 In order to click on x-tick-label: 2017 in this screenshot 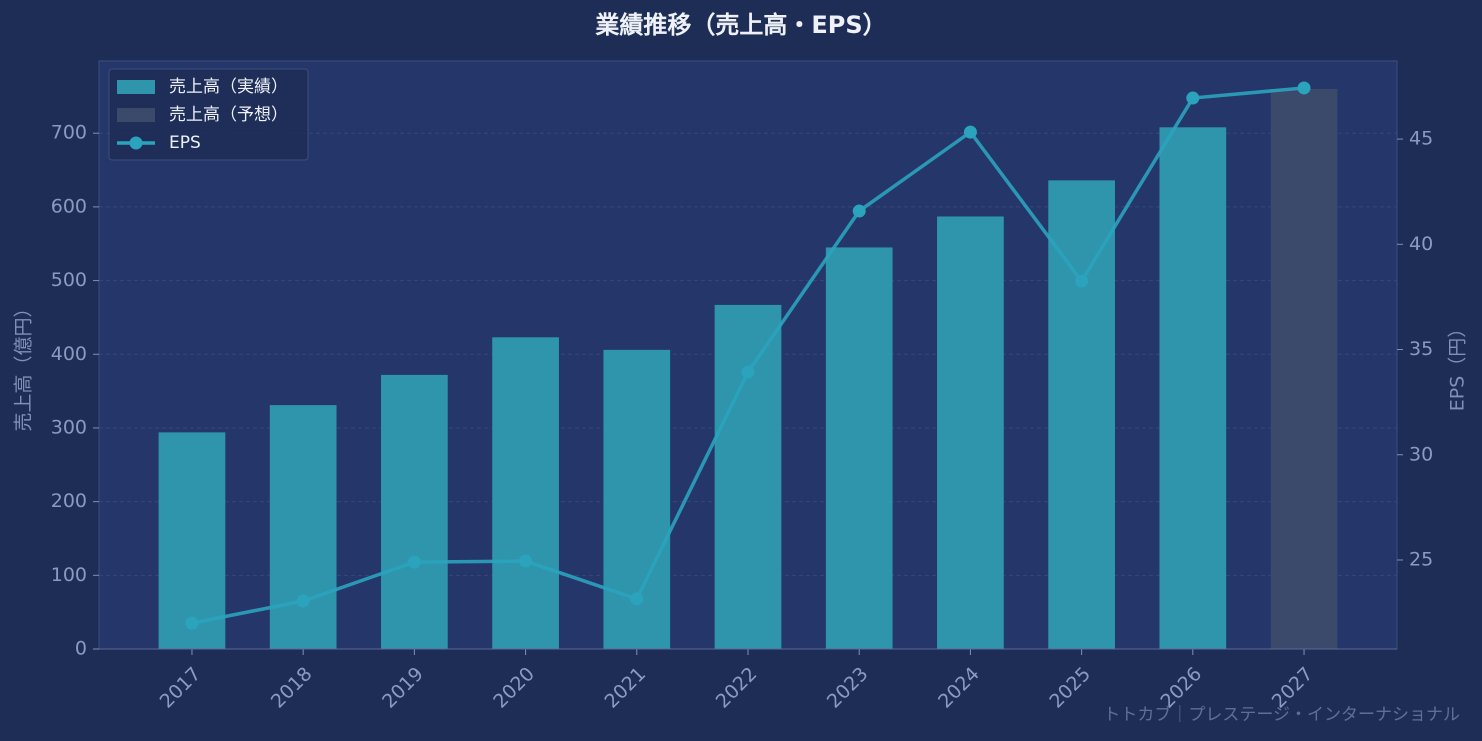, I will do `click(181, 688)`.